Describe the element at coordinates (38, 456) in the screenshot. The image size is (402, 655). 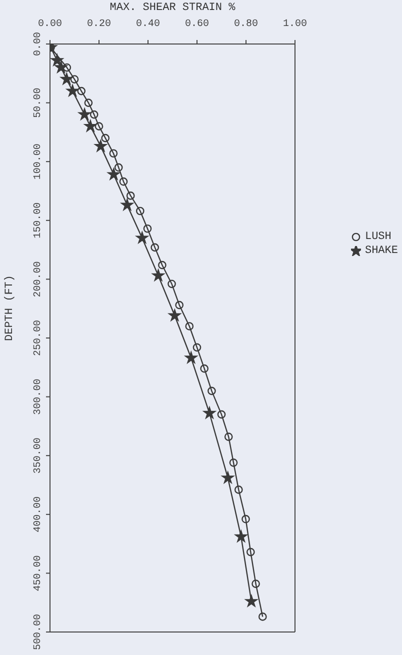
I see `y-tick-label: 350.00` at that location.